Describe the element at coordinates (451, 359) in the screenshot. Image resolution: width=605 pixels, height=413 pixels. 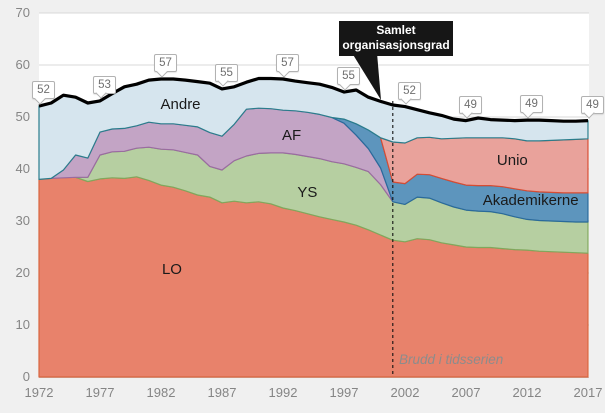
I see `break-line-label: Brudd i tidsserien` at that location.